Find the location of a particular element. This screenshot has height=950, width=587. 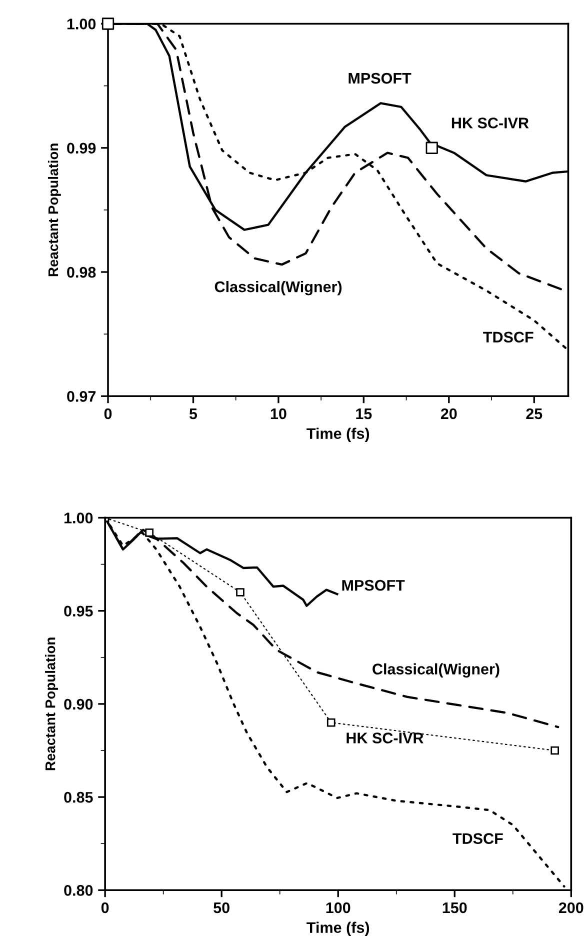

x-tick-label: 100 is located at coordinates (338, 908).